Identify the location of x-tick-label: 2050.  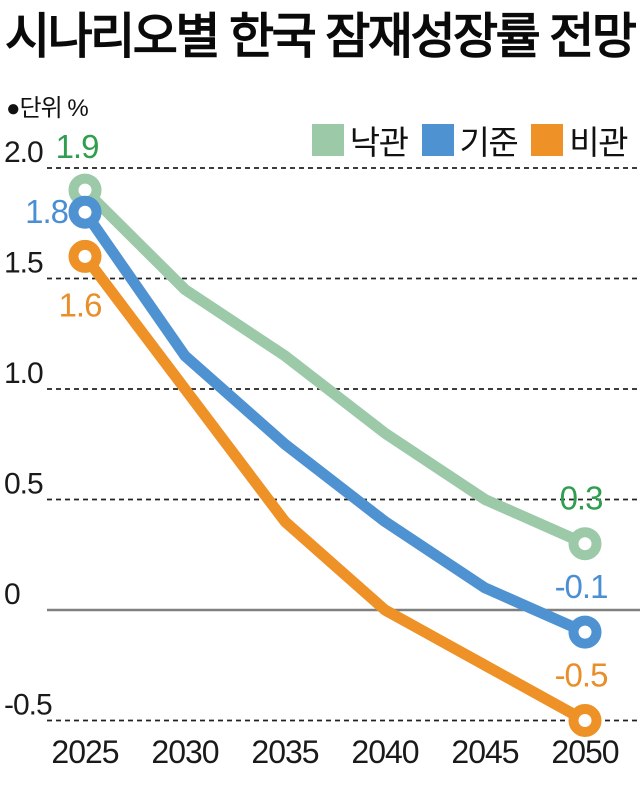
(584, 752).